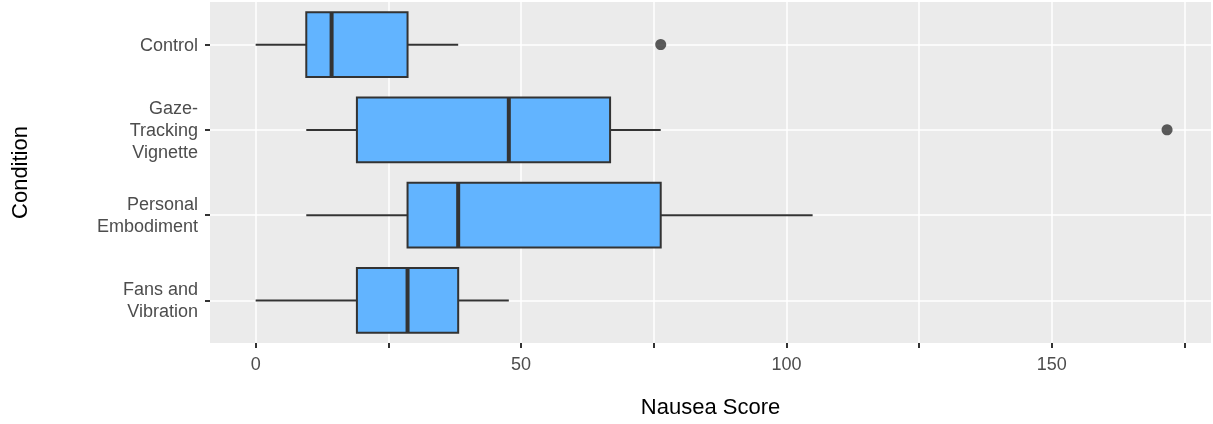 Image resolution: width=1213 pixels, height=424 pixels. What do you see at coordinates (163, 129) in the screenshot?
I see `y-tick-label: Gaze- Tracking Vignette` at bounding box center [163, 129].